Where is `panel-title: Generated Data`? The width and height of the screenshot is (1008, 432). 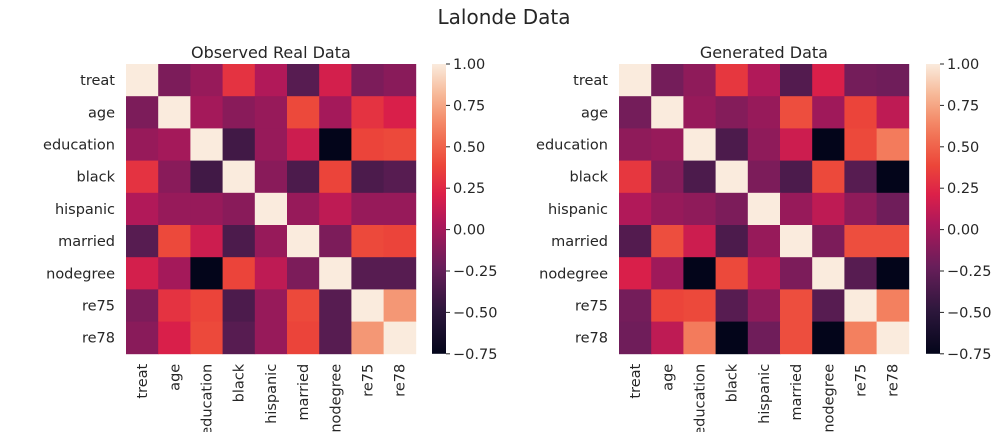 panel-title: Generated Data is located at coordinates (764, 52).